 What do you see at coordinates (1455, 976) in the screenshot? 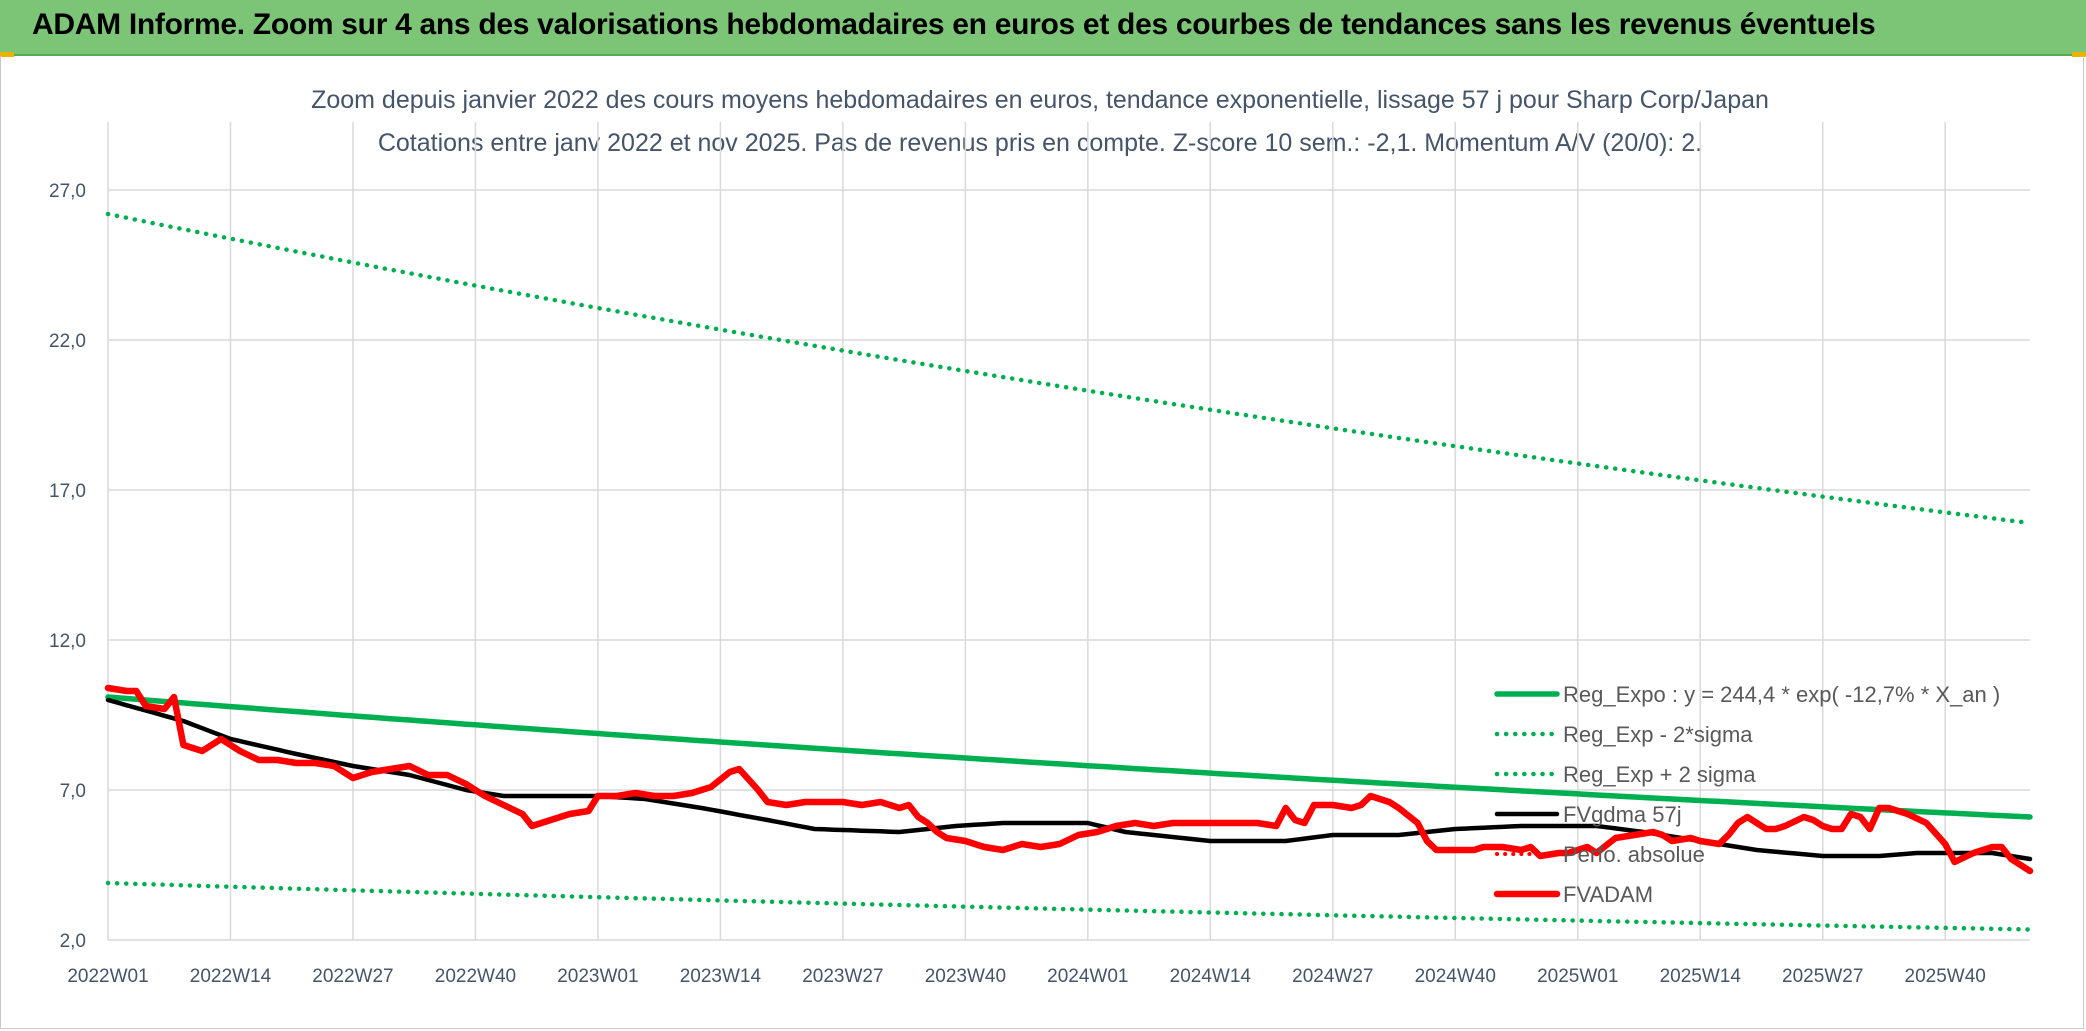
I see `x-tick-label: 2024W40` at bounding box center [1455, 976].